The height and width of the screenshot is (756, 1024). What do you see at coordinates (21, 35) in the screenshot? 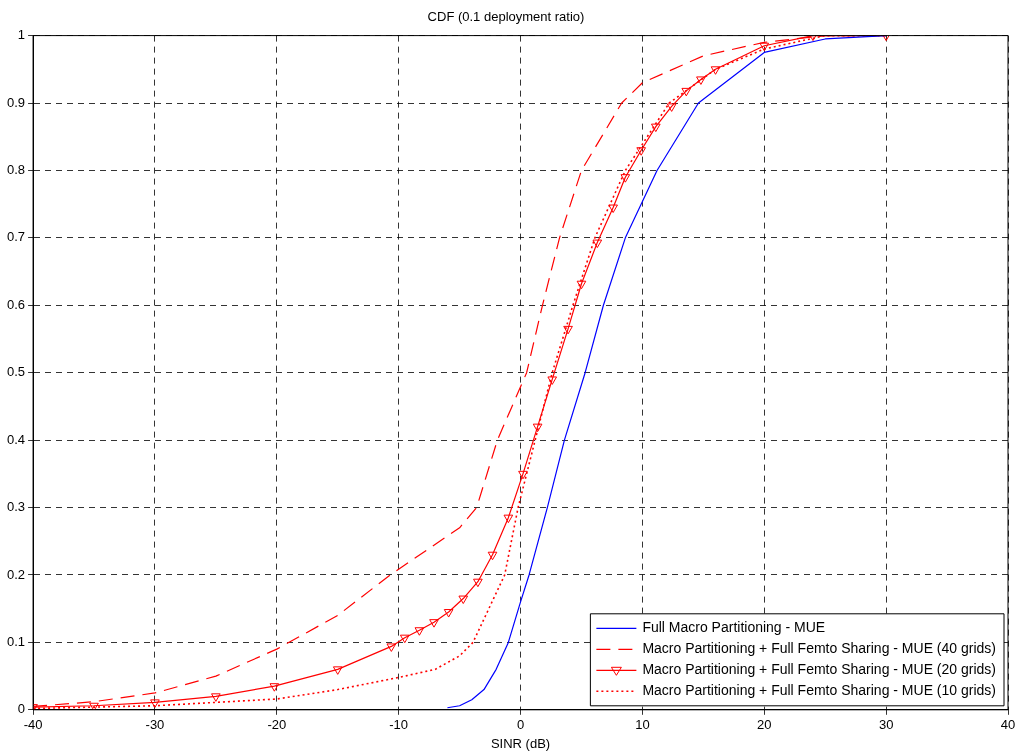
I see `y-tick-label: 1` at bounding box center [21, 35].